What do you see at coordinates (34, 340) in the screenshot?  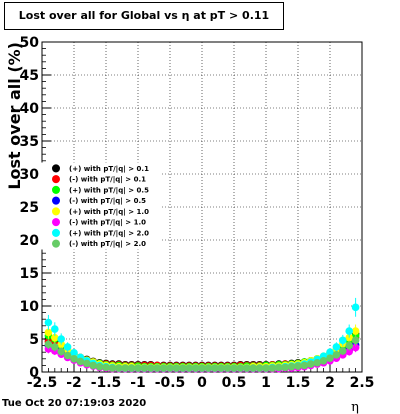 I see `y-tick-label: 5` at bounding box center [34, 340].